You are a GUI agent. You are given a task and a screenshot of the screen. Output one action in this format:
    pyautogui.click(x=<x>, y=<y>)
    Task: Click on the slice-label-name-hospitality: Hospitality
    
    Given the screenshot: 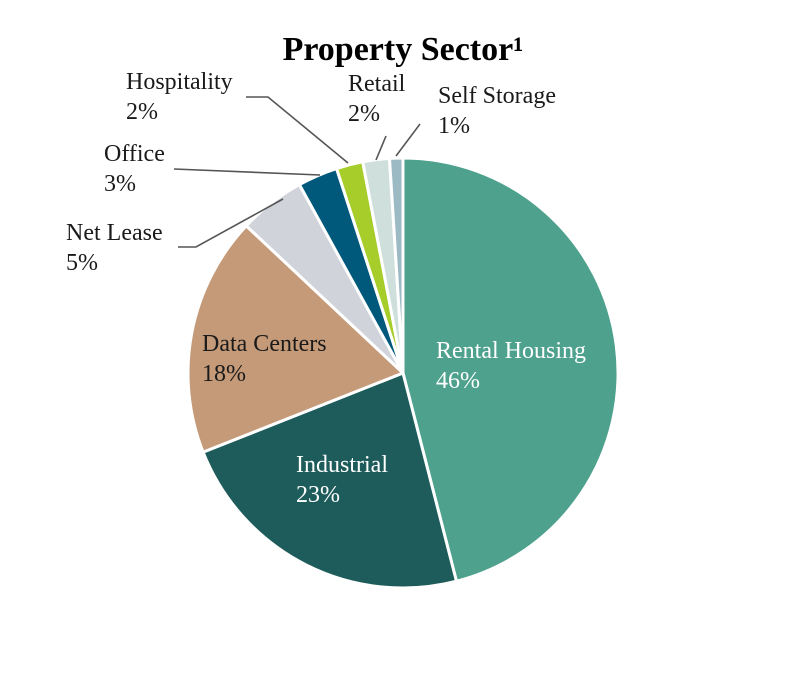 What is the action you would take?
    pyautogui.click(x=179, y=82)
    